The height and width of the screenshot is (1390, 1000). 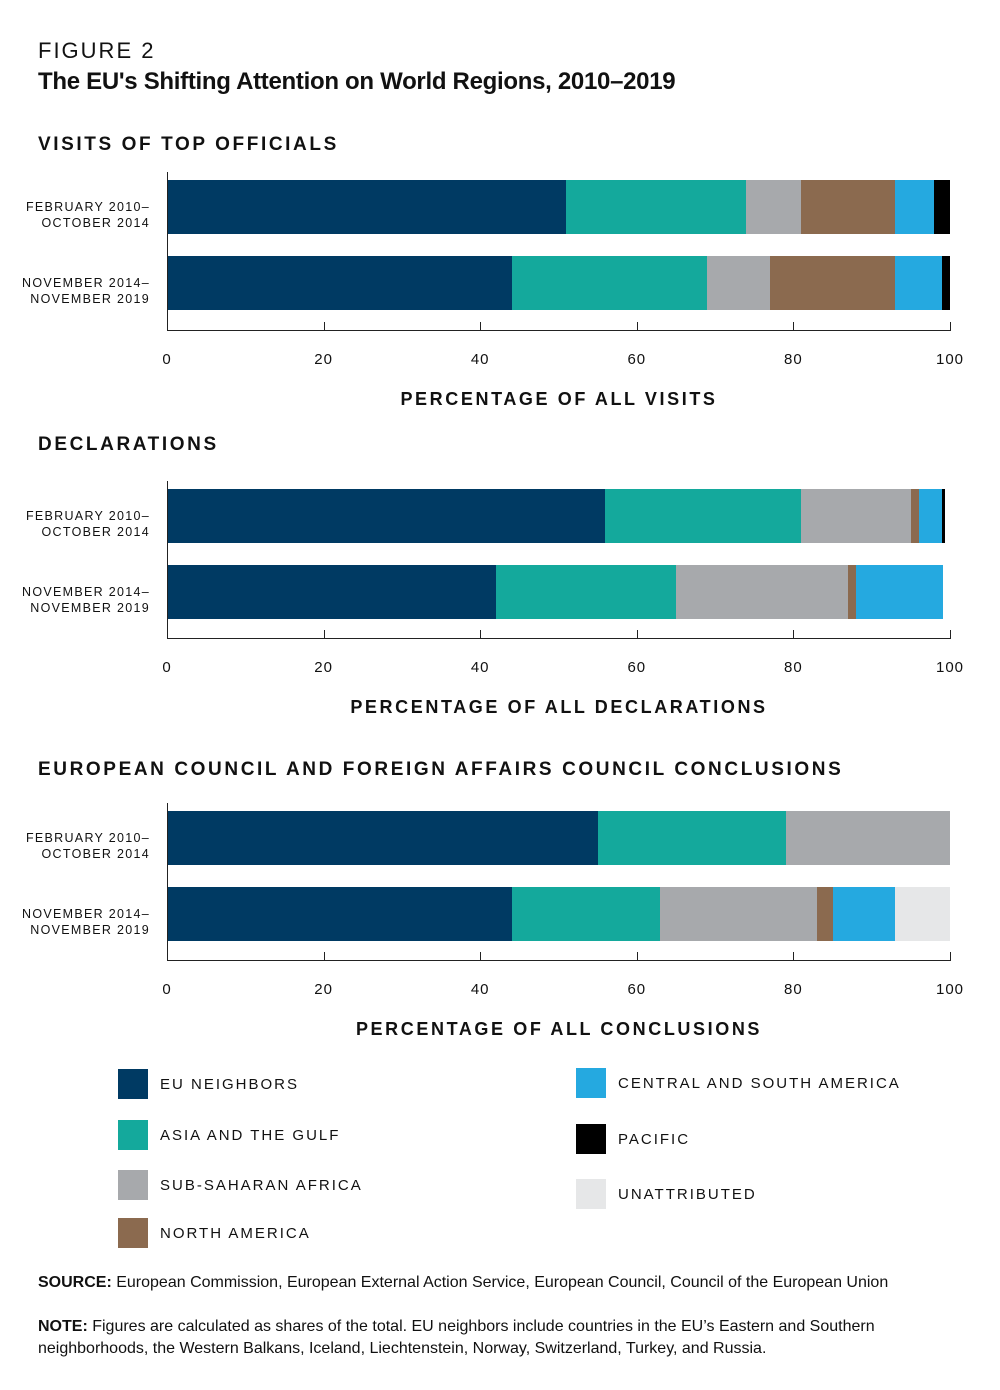 I want to click on legend-label: EU NEIGHBORS, so click(x=230, y=1084).